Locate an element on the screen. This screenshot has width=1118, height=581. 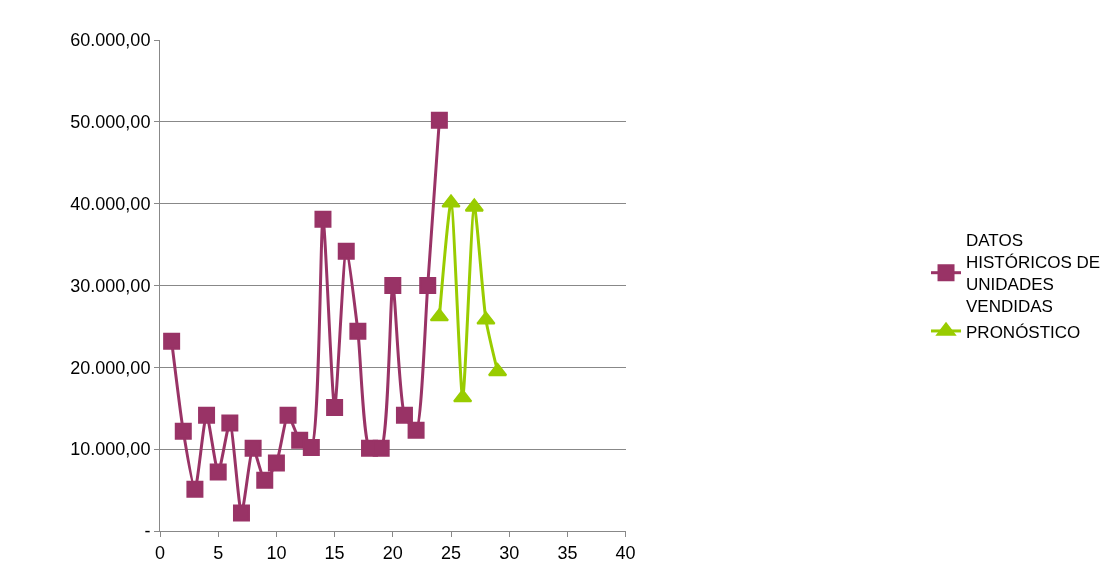
y-tick-label: 50.000,00 is located at coordinates (110, 122).